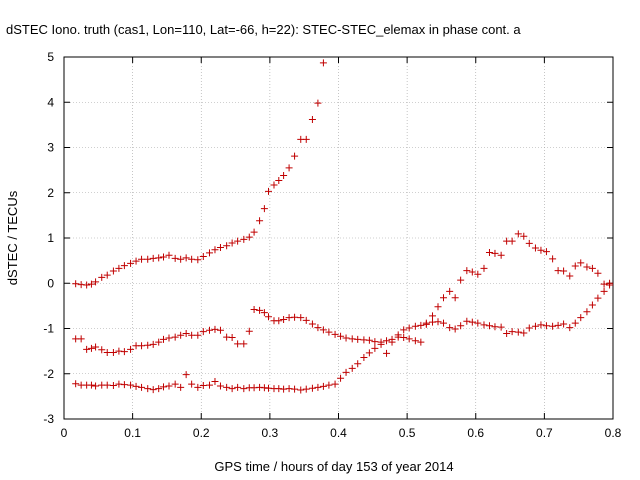  What do you see at coordinates (201, 433) in the screenshot?
I see `x-tick-label: 0.2` at bounding box center [201, 433].